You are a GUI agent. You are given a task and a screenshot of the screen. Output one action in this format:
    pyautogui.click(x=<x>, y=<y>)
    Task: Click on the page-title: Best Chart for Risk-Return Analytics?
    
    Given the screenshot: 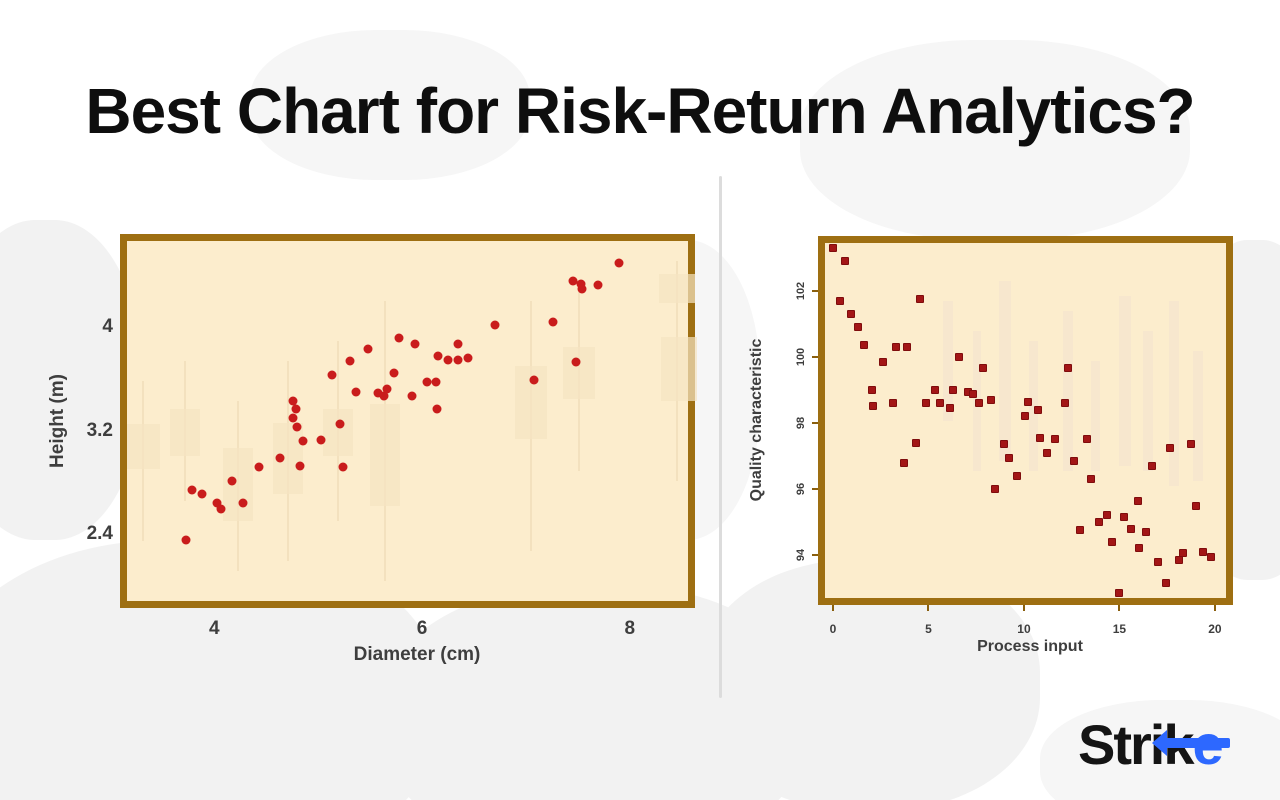 What is the action you would take?
    pyautogui.click(x=640, y=111)
    